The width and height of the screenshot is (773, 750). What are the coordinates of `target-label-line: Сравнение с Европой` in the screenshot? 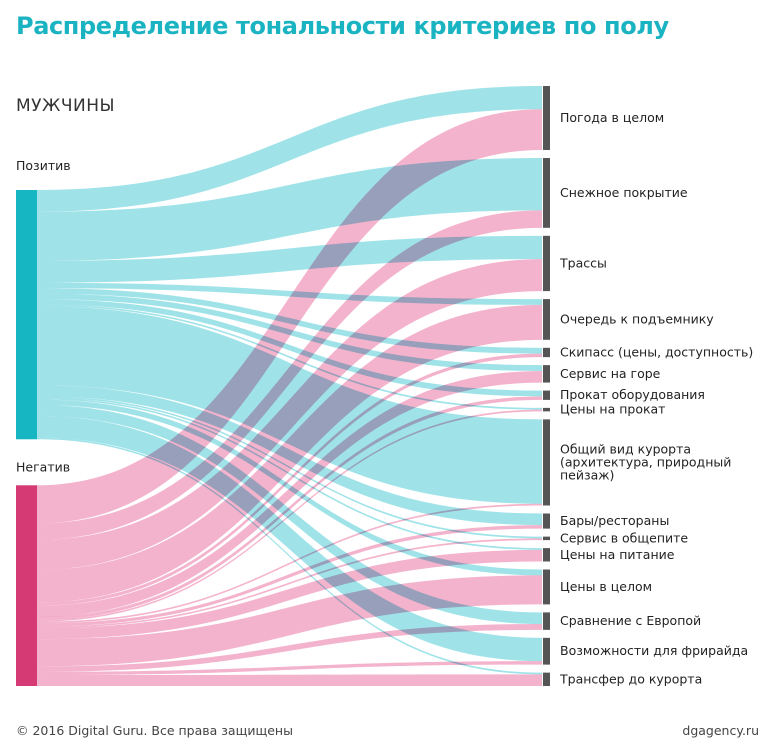 It's located at (630, 620).